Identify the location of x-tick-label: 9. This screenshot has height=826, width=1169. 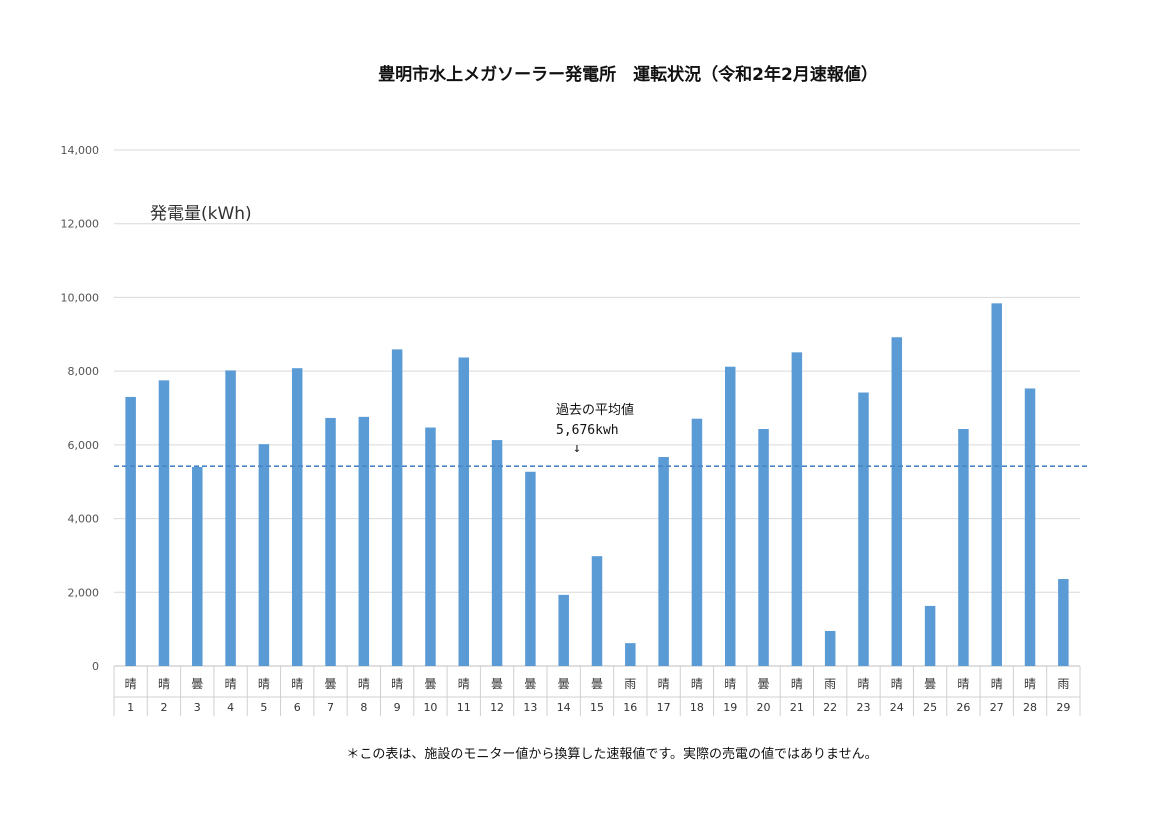
(397, 707).